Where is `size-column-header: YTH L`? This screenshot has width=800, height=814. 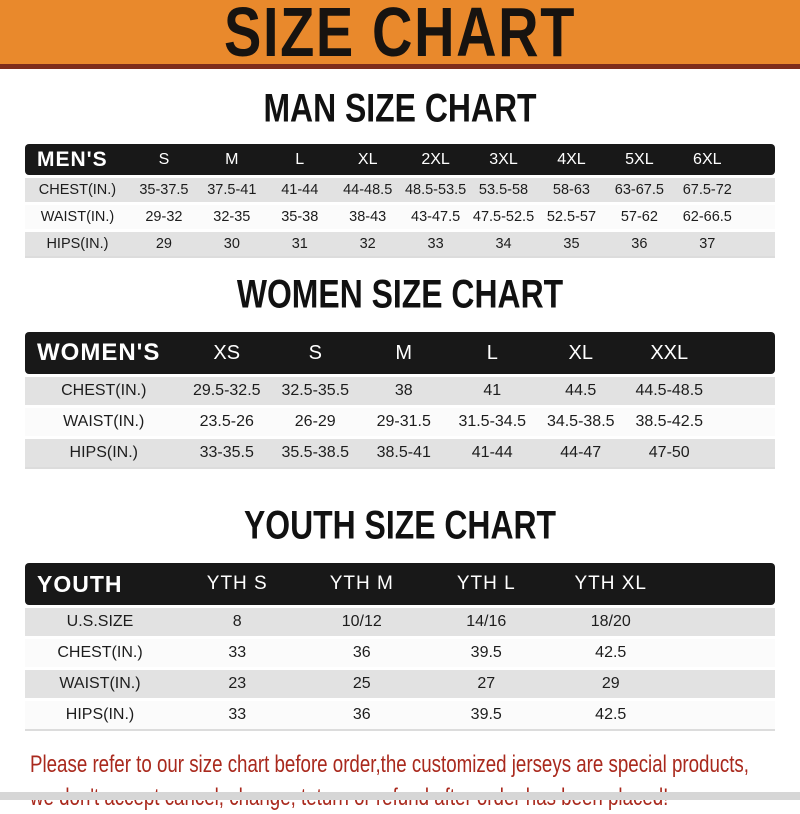 size-column-header: YTH L is located at coordinates (486, 583).